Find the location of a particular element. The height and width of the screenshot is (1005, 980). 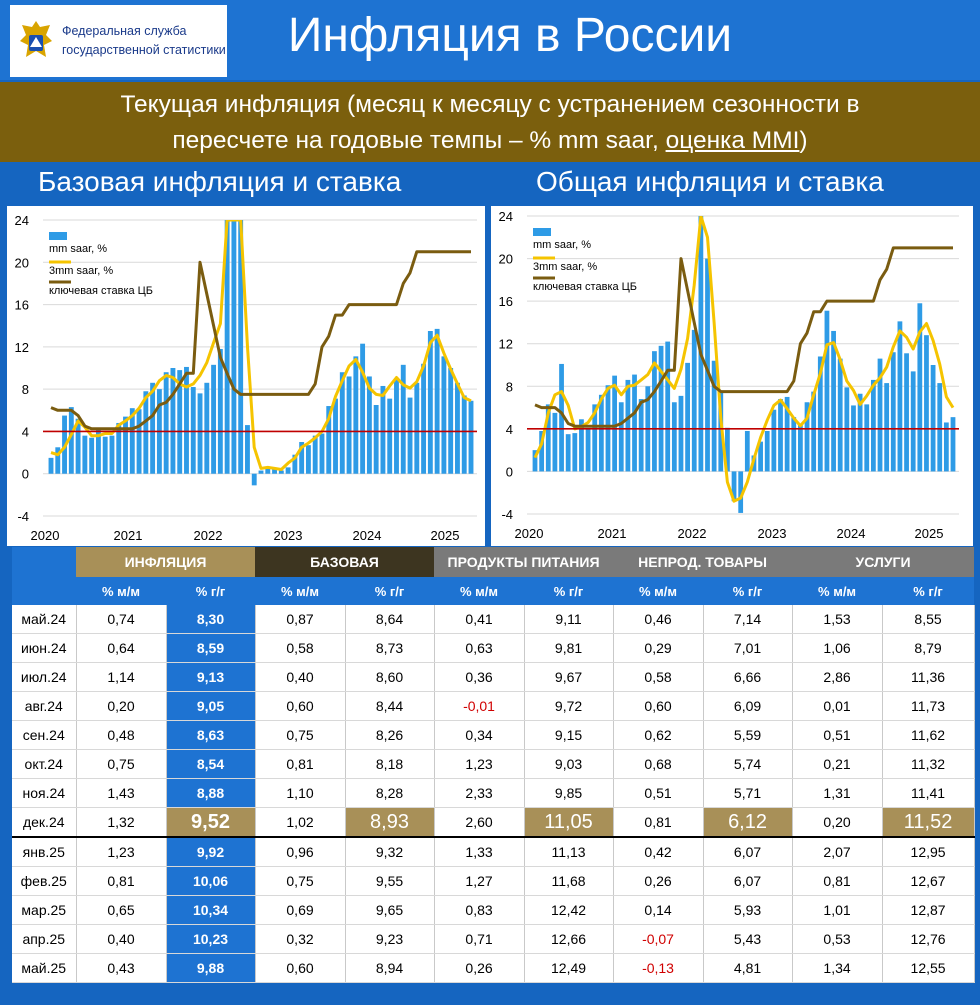

row-month: сен.24 is located at coordinates (44, 735).